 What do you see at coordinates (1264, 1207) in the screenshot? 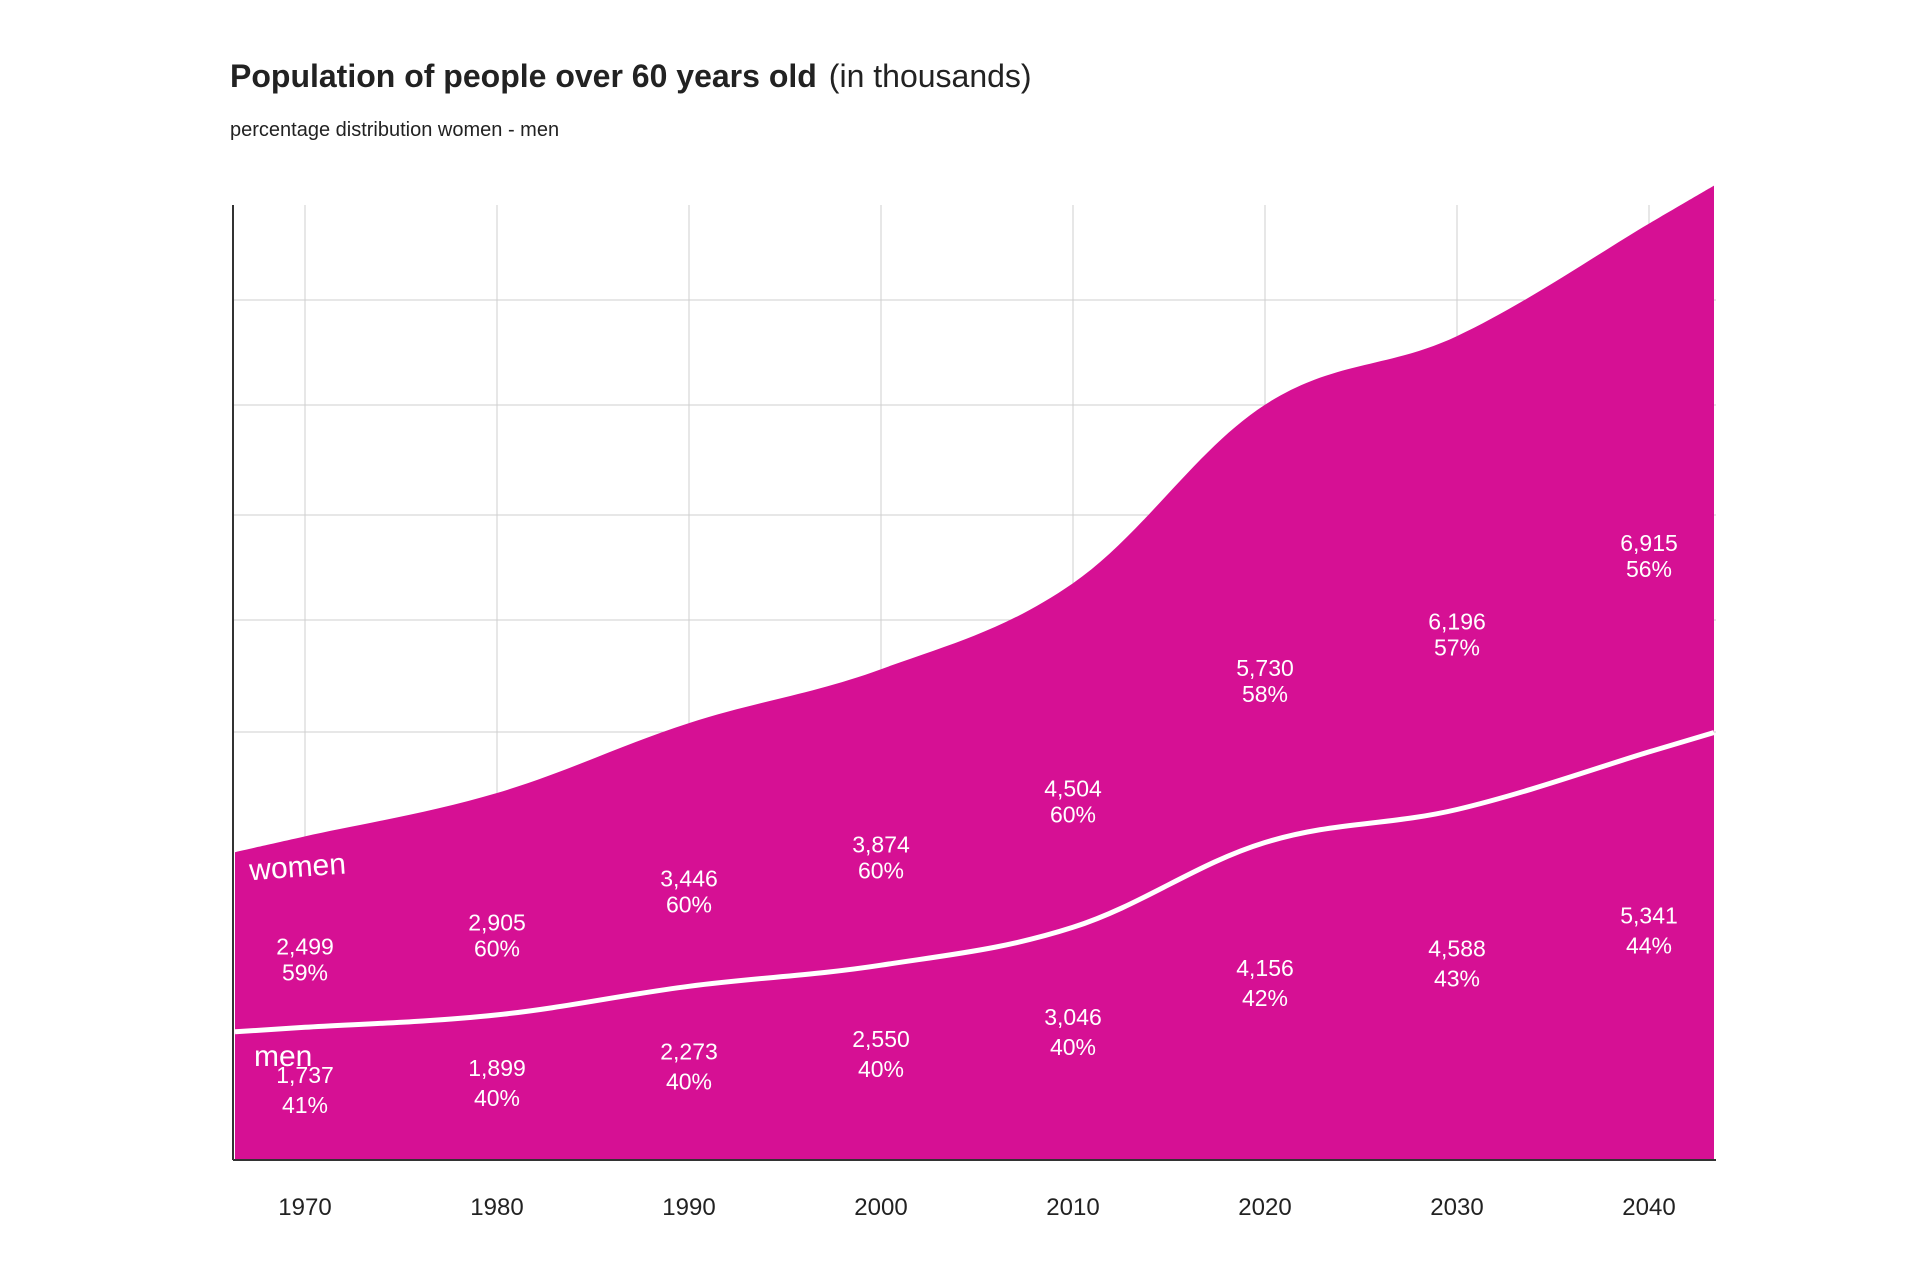
I see `x-tick-label: 2020` at bounding box center [1264, 1207].